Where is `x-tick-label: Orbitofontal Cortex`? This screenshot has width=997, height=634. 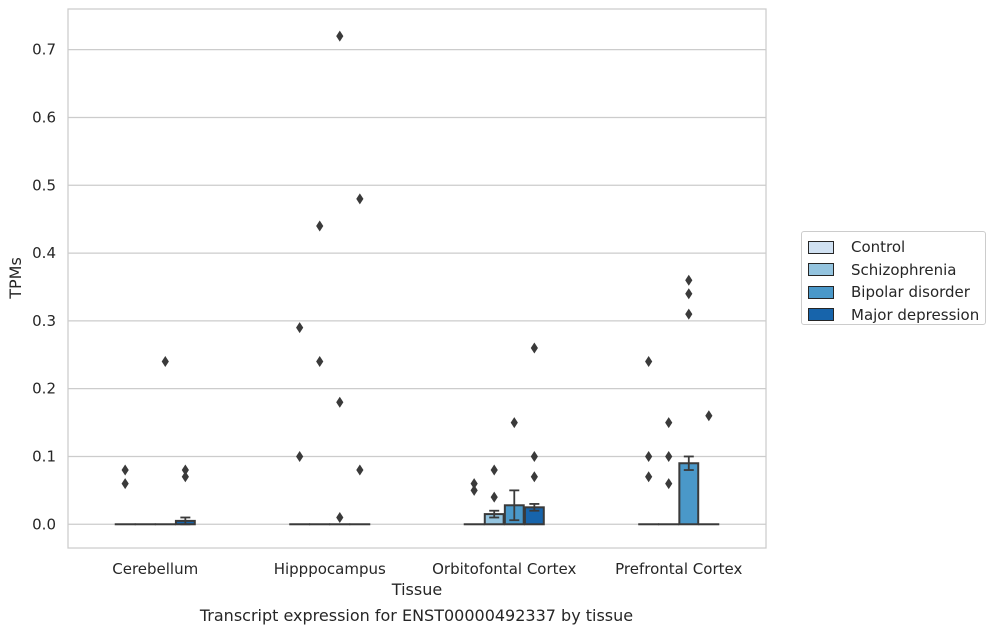
x-tick-label: Orbitofontal Cortex is located at coordinates (504, 569).